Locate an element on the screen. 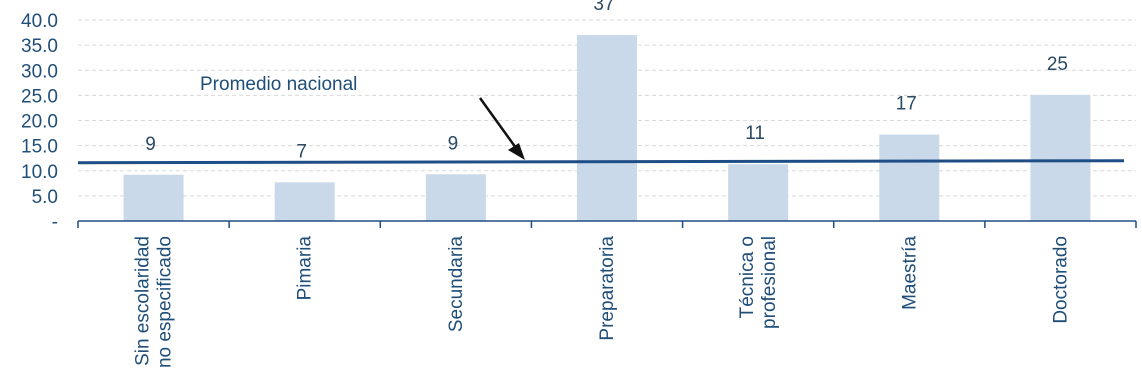 This screenshot has width=1142, height=386. category-label: Sin escolaridad is located at coordinates (143, 301).